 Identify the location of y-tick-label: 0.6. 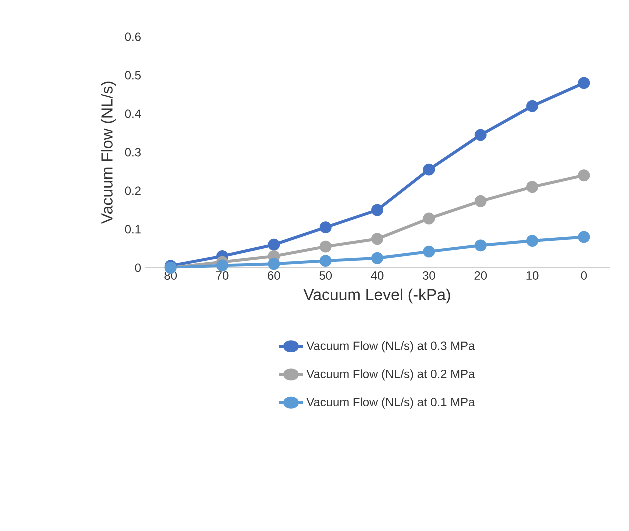
(133, 37).